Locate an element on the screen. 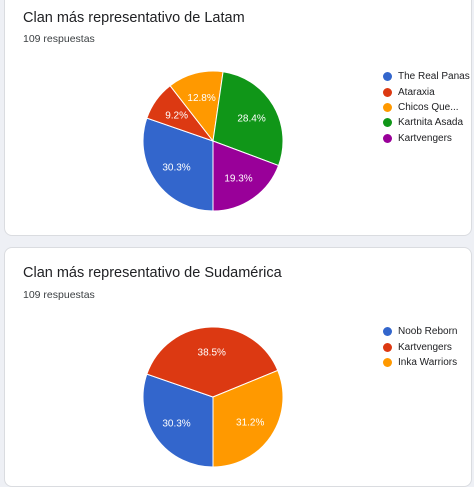 This screenshot has width=474, height=487. legend-label: Kartnita Asada is located at coordinates (431, 123).